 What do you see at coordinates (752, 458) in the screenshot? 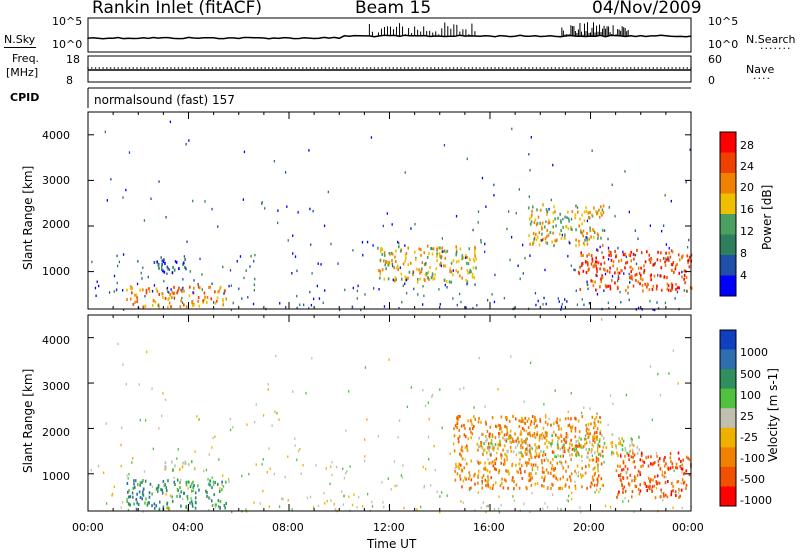
I see `vcbar-neg100: -100` at bounding box center [752, 458].